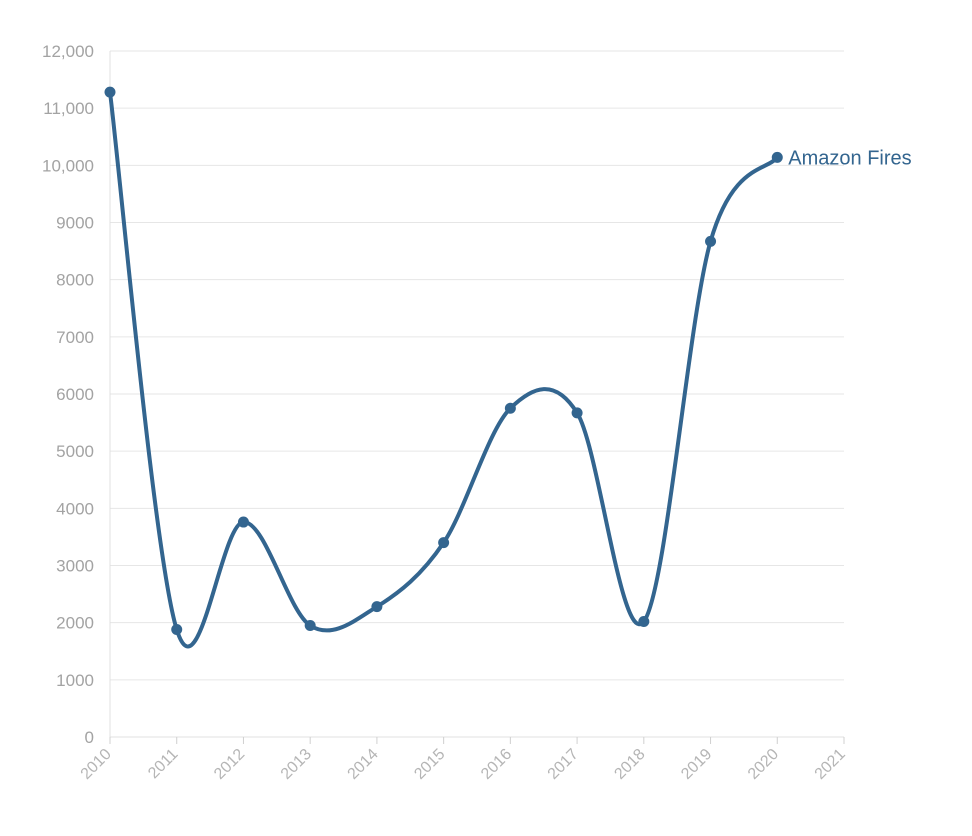 The width and height of the screenshot is (972, 836). What do you see at coordinates (163, 764) in the screenshot?
I see `x-tick-label: 2011` at bounding box center [163, 764].